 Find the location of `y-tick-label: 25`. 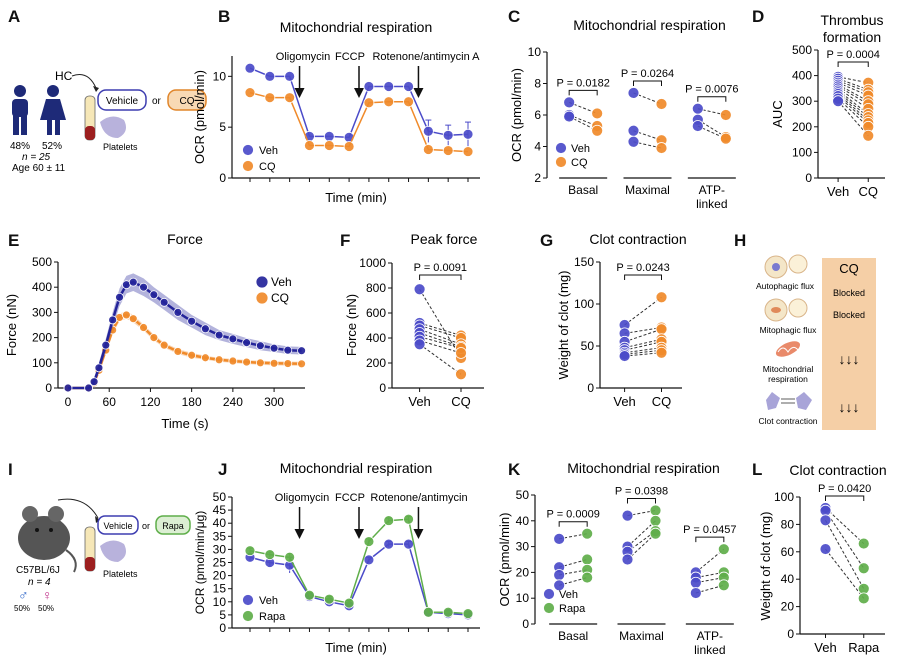

y-tick-label: 25 is located at coordinates (220, 563).